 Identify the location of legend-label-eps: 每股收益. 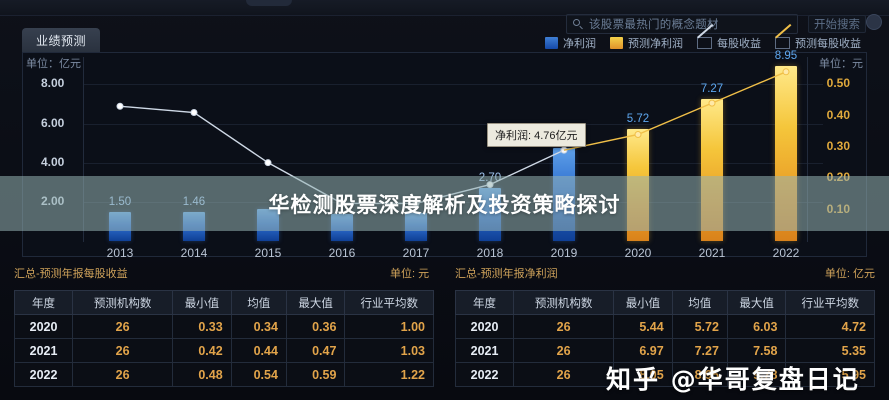
(739, 44).